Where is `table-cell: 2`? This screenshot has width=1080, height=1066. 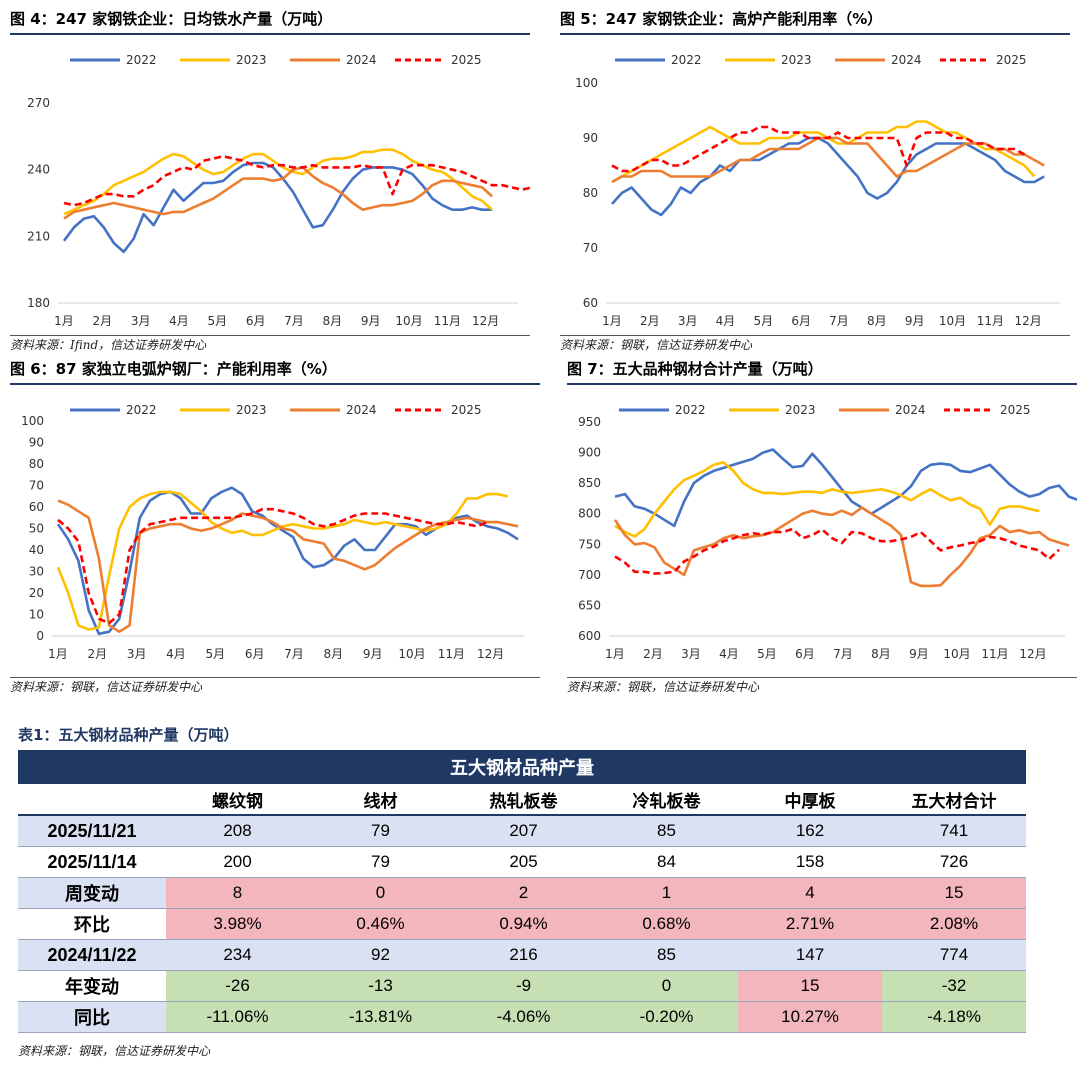 table-cell: 2 is located at coordinates (523, 893).